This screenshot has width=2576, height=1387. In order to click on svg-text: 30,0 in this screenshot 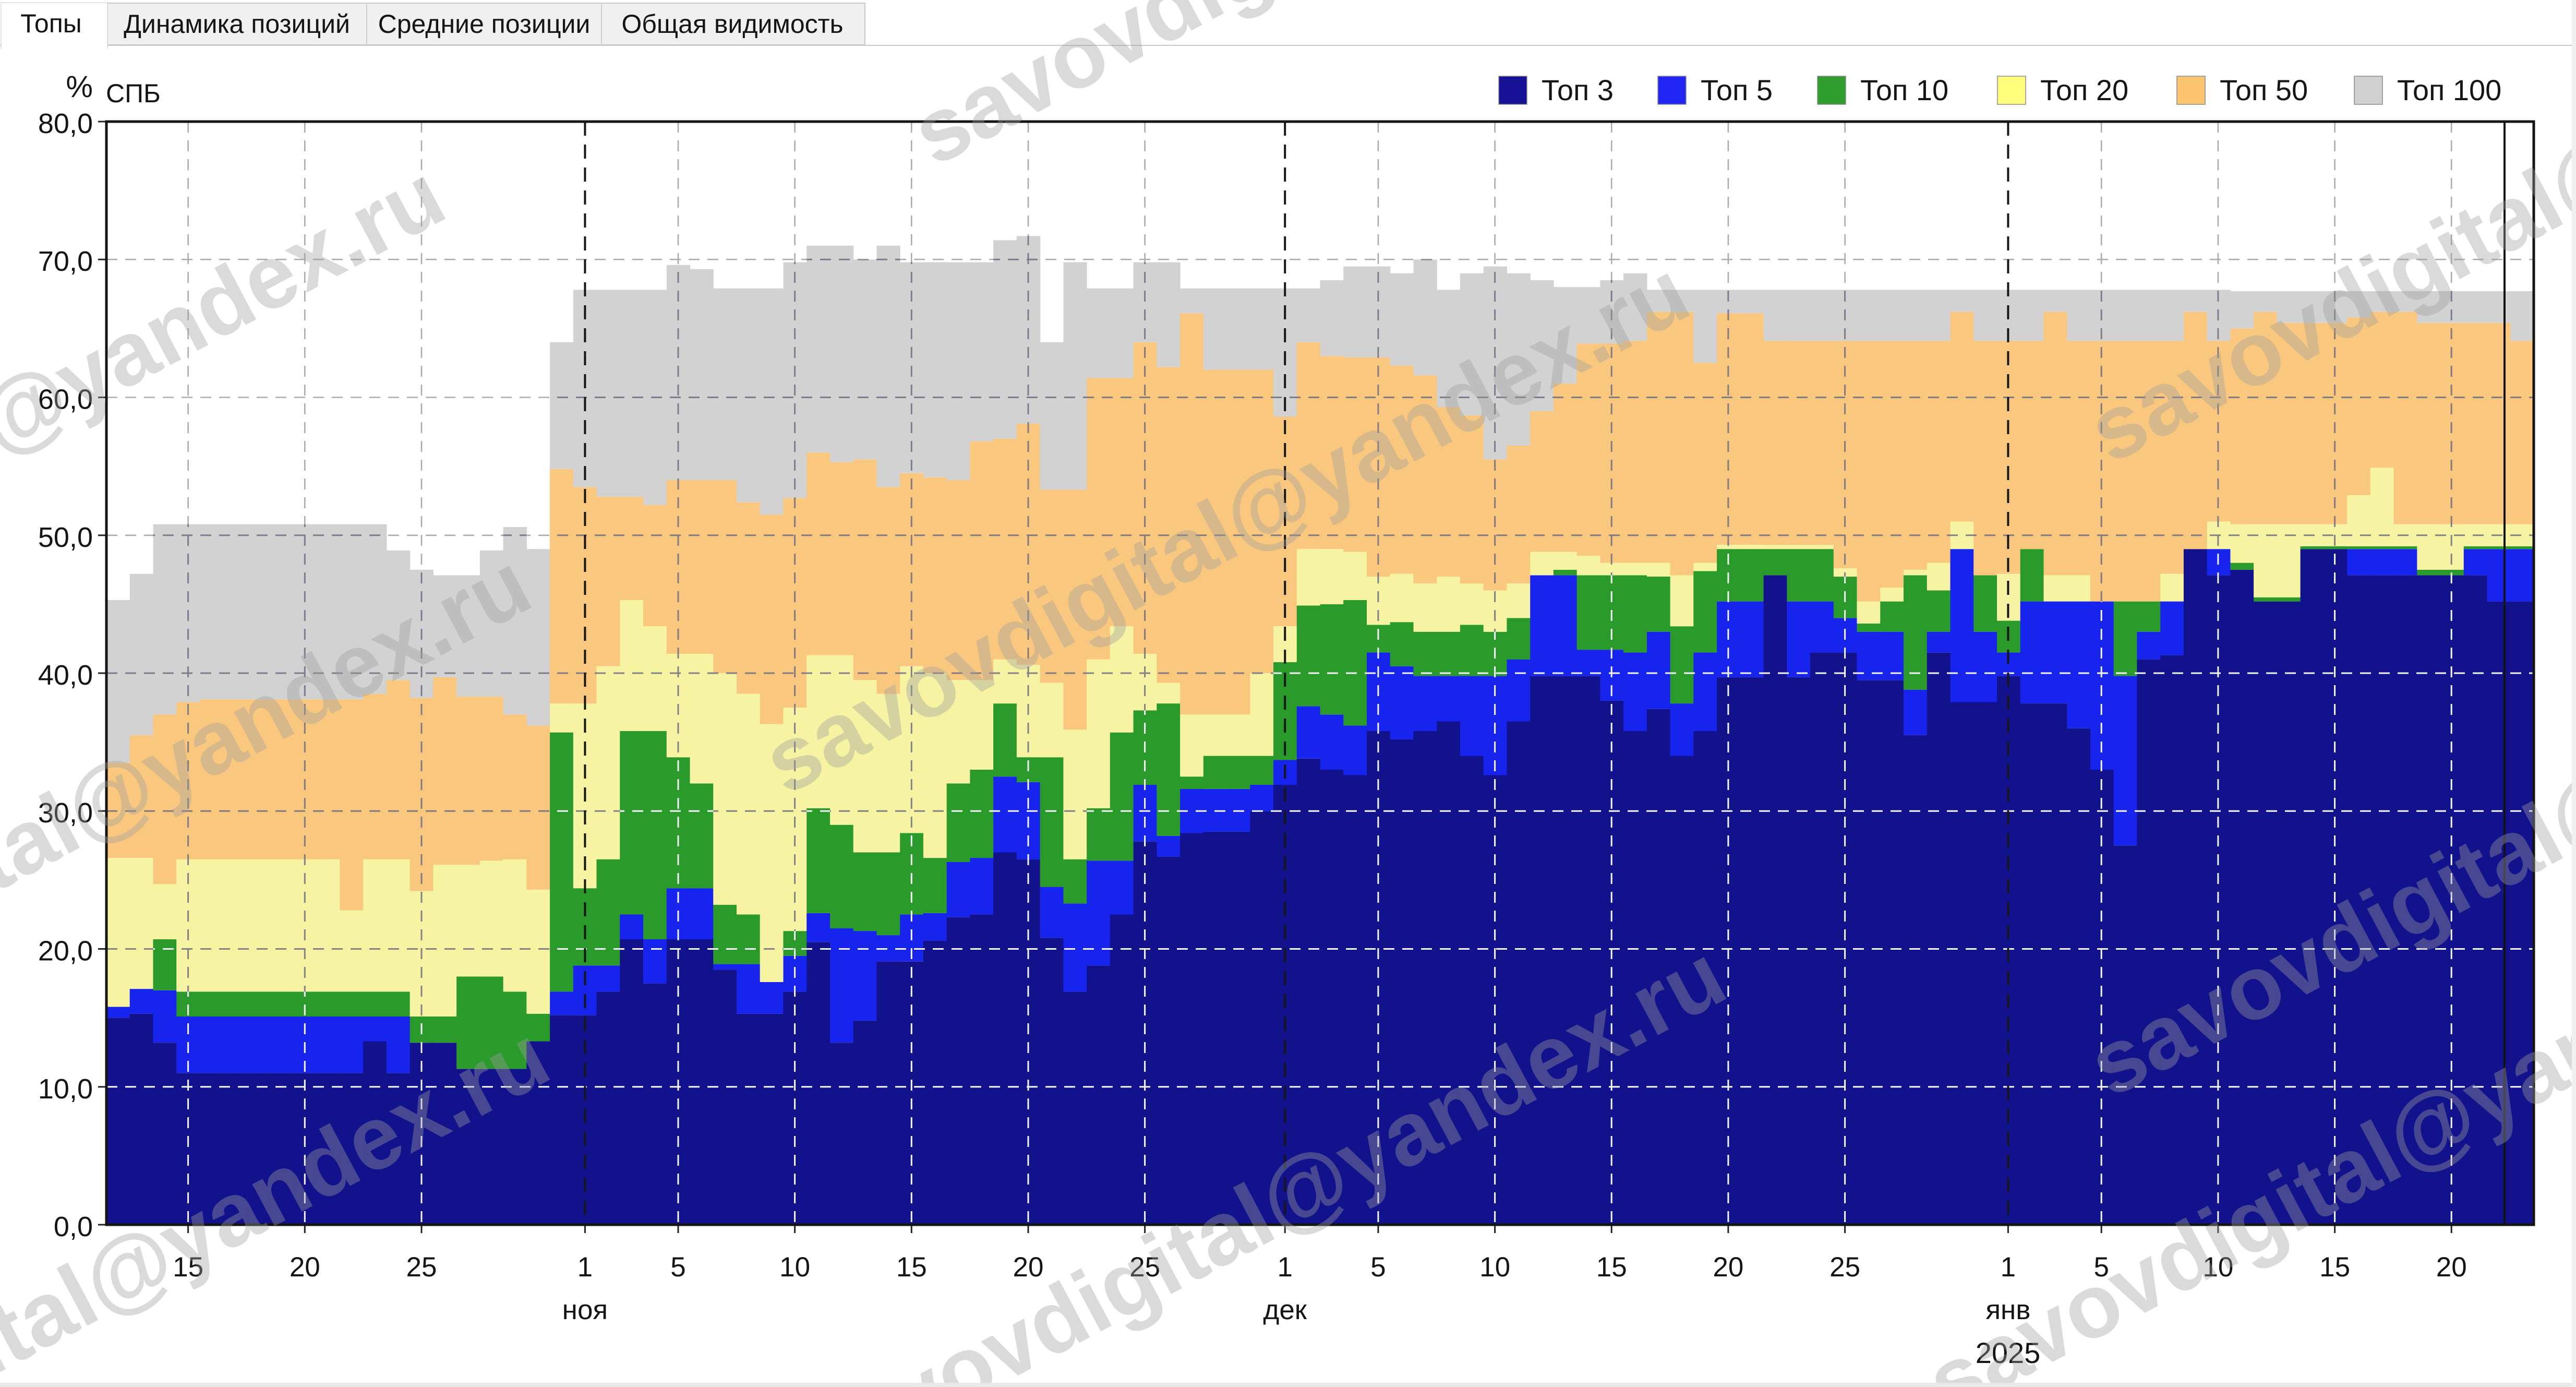, I will do `click(65, 813)`.